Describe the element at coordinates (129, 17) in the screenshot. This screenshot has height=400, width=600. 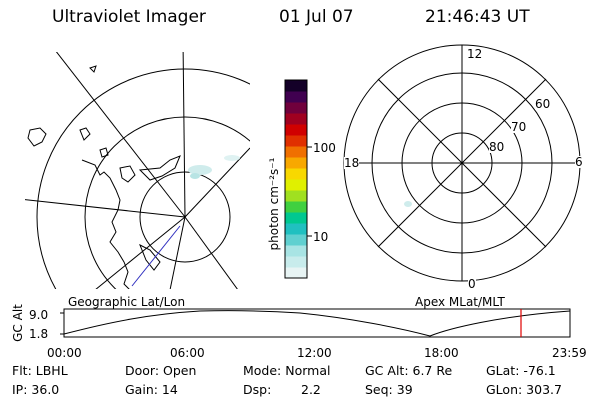
I see `instrument-title: Ultraviolet Imager` at that location.